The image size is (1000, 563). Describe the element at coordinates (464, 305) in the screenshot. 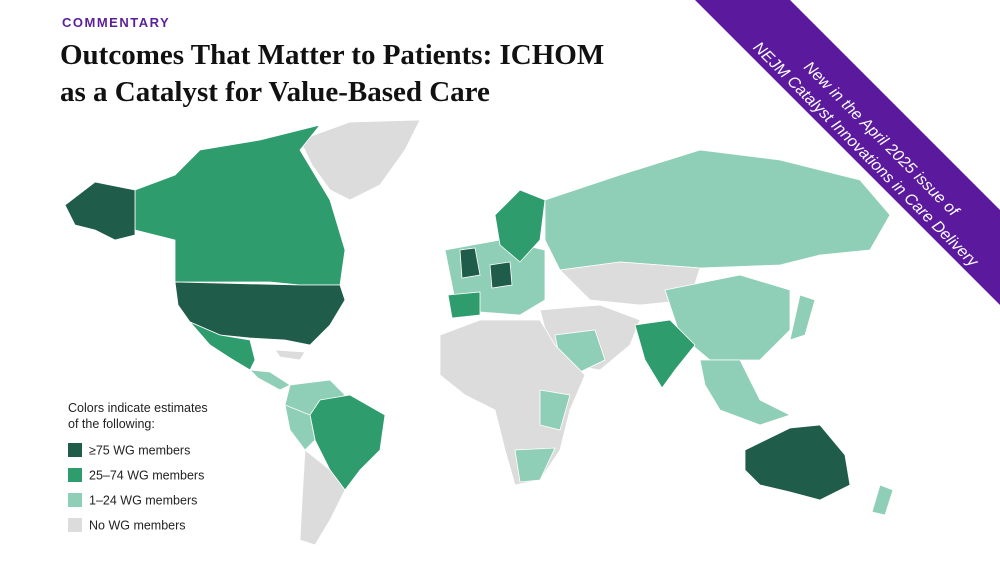

I see `spain` at that location.